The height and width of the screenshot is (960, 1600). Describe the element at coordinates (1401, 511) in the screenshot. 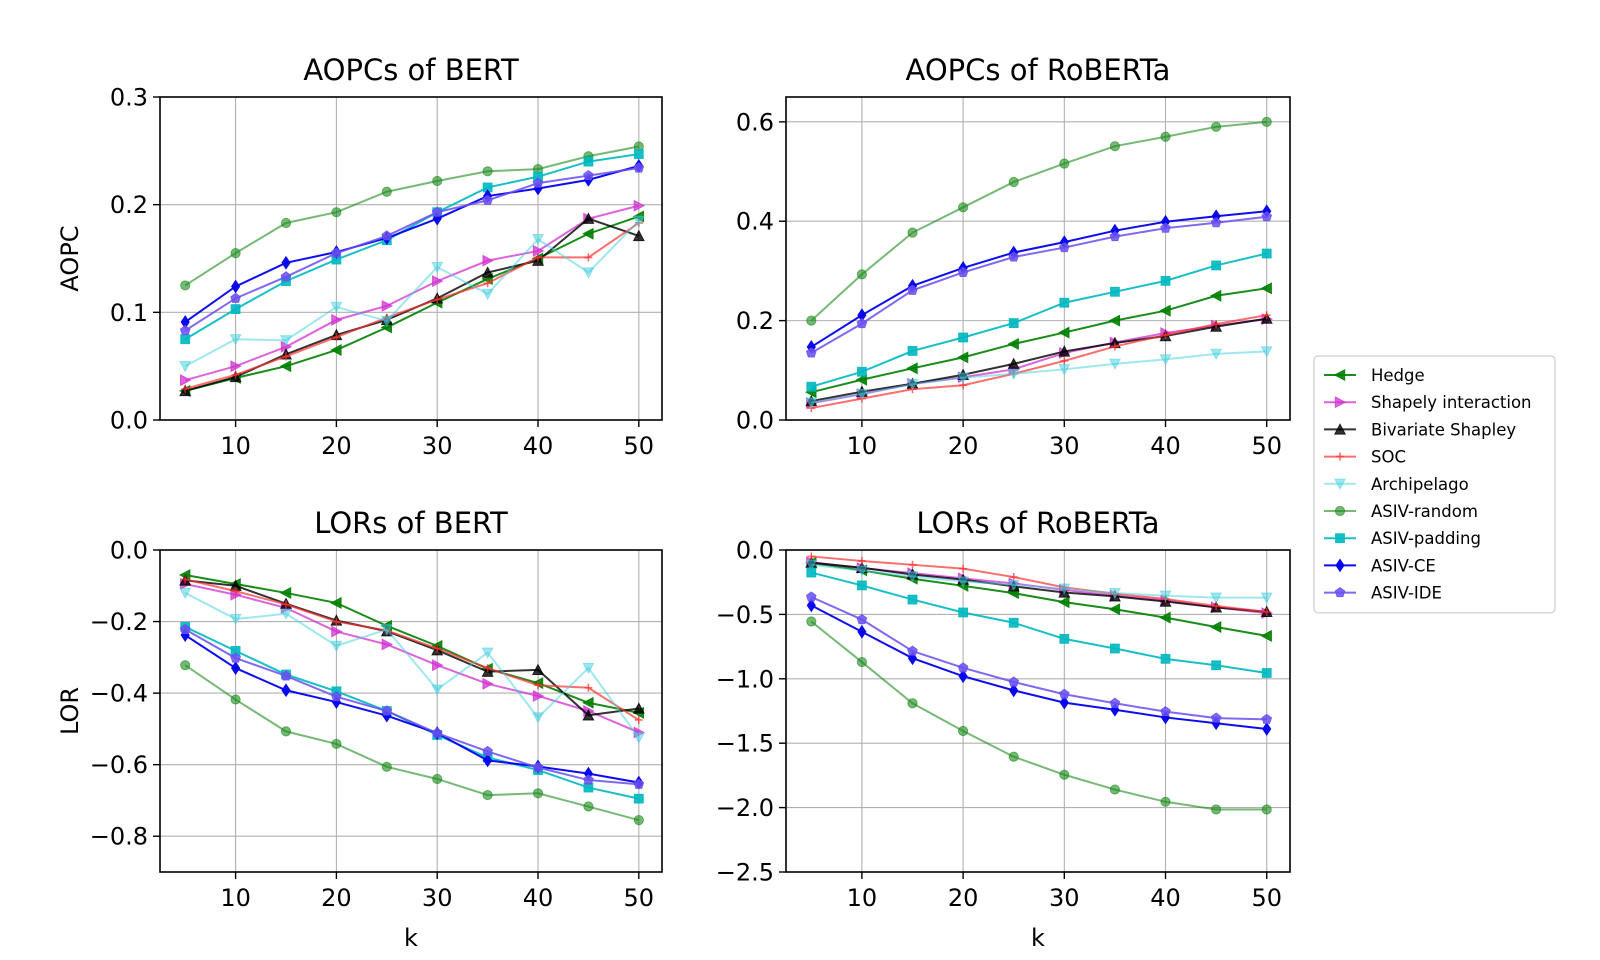

I see `legend-entry: ASIV-random` at that location.